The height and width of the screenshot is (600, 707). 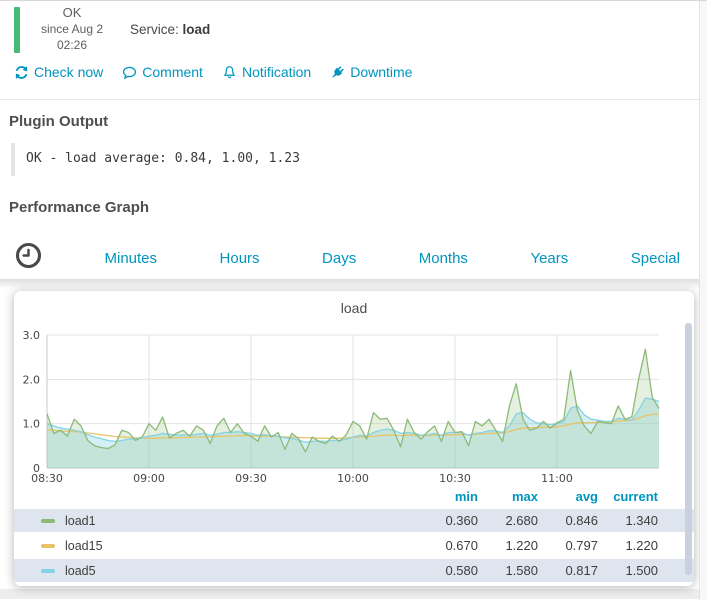 What do you see at coordinates (354, 545) in the screenshot?
I see `legend-row-load15: load15 0.670 1.220 0.797 1.220` at bounding box center [354, 545].